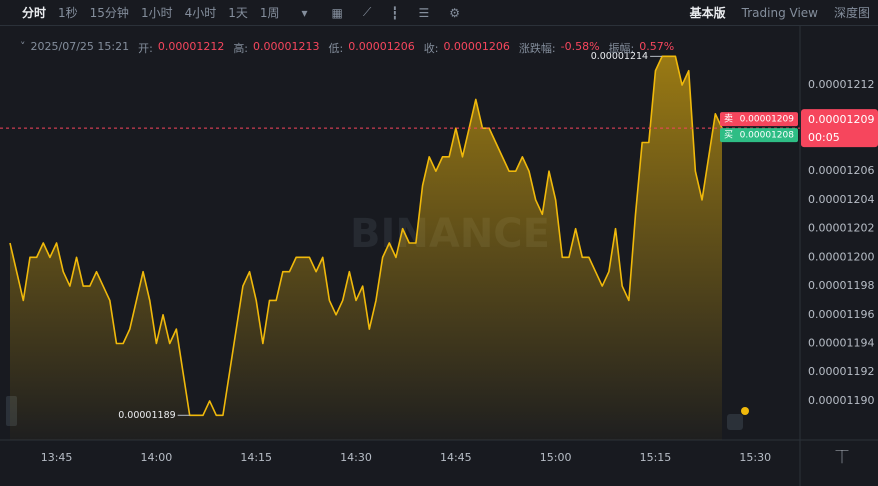 The height and width of the screenshot is (486, 878). What do you see at coordinates (841, 170) in the screenshot?
I see `y-tick-label: 0.00001206` at bounding box center [841, 170].